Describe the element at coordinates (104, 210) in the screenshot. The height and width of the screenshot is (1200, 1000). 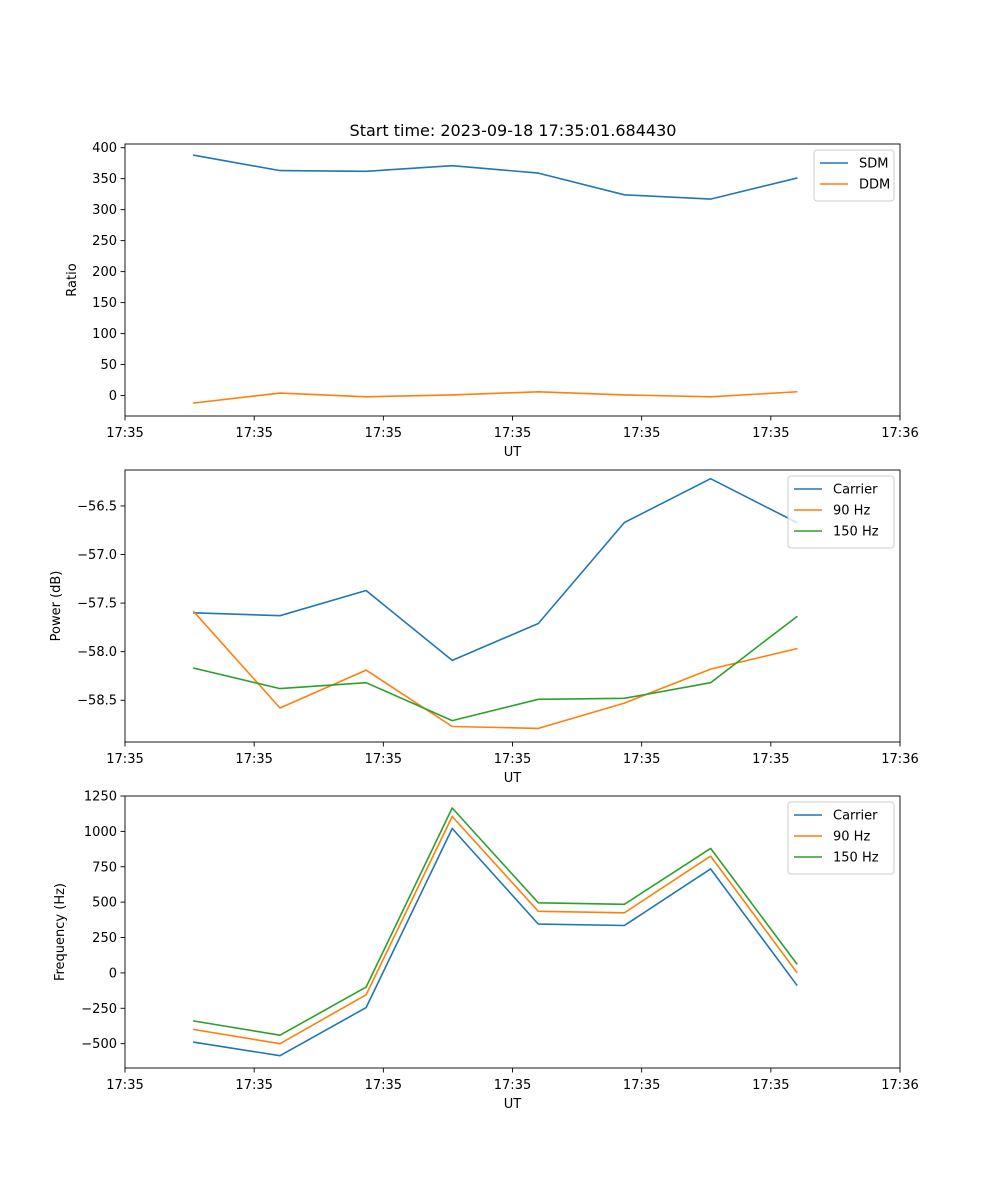
I see `y-tick-label: 300` at that location.